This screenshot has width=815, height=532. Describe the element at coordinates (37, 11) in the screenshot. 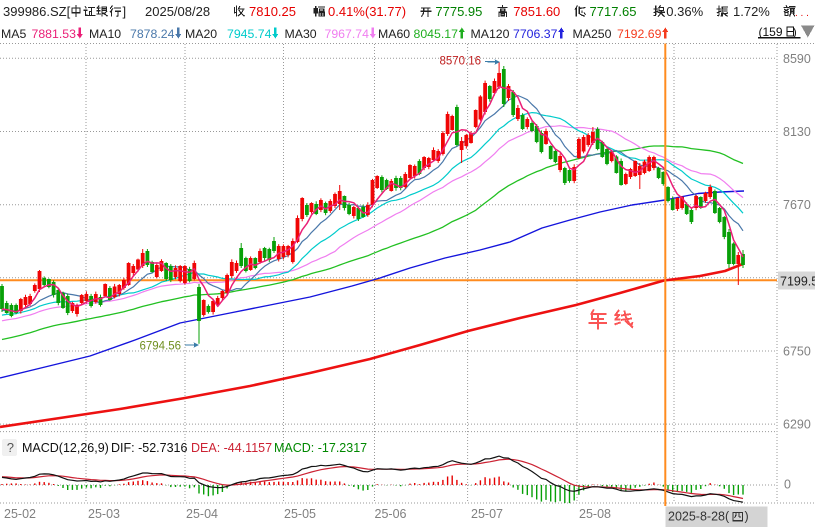

I see `svg-text: 399986.SZ[` at that location.